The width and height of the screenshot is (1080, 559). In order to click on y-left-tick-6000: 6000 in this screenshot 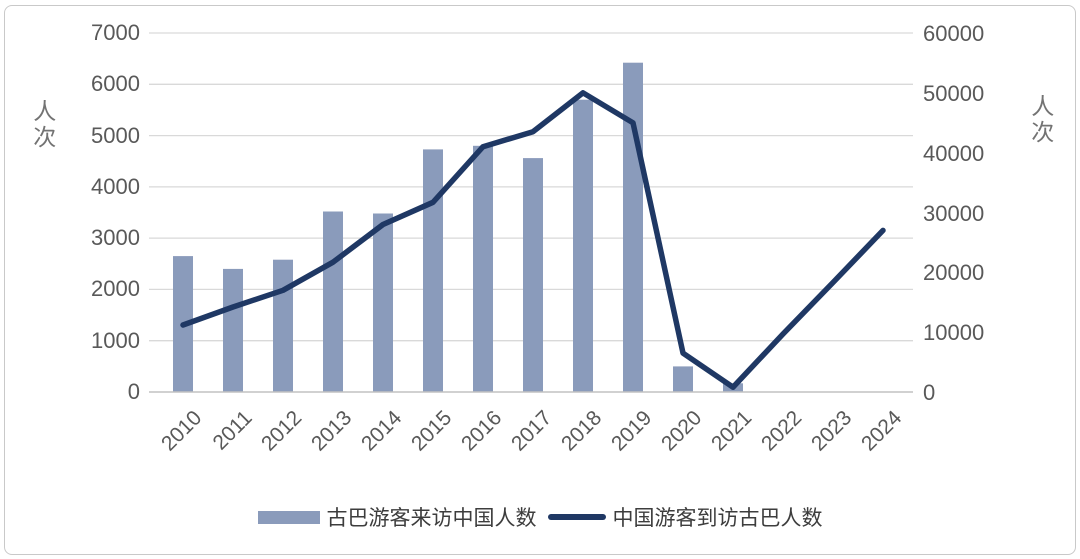, I will do `click(115, 83)`.